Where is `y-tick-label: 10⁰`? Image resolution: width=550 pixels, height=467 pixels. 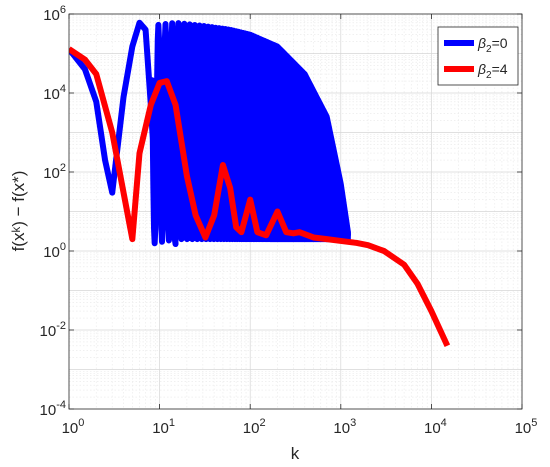
y-tick-label: 10⁰ is located at coordinates (54, 251).